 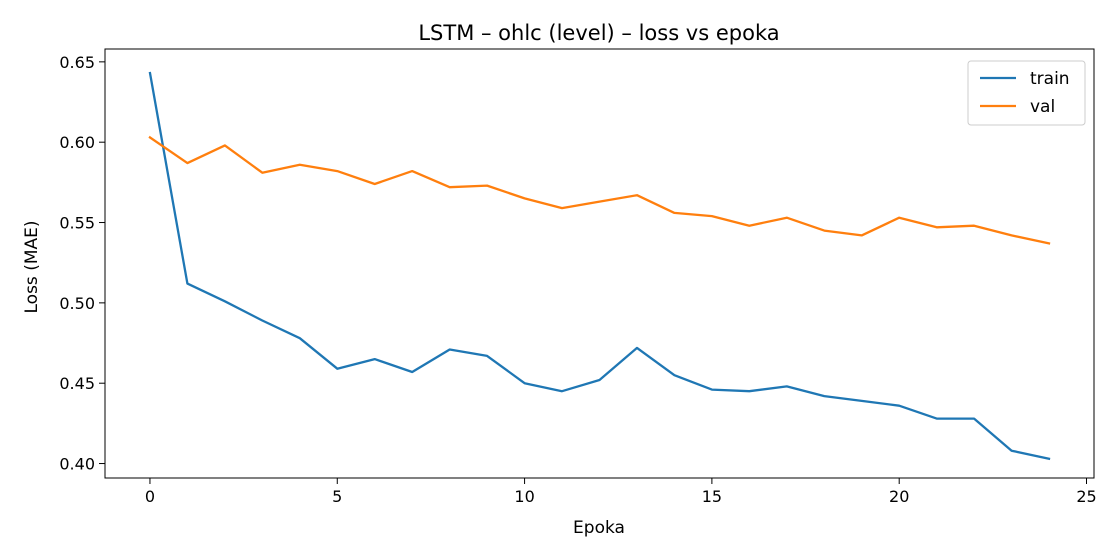 What do you see at coordinates (77, 142) in the screenshot?
I see `y-tick-label-4: 0.60` at bounding box center [77, 142].